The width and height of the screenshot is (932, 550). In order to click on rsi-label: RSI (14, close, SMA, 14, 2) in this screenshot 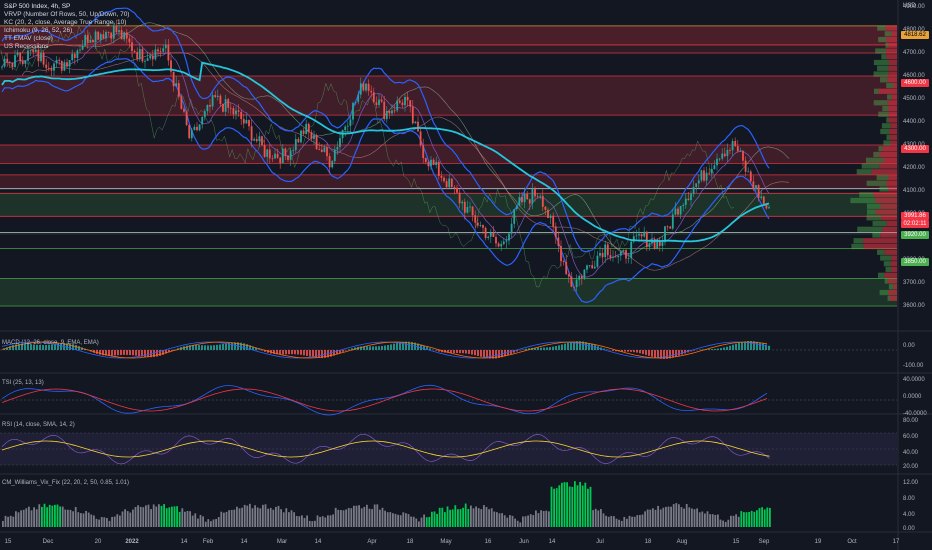, I will do `click(38, 425)`.